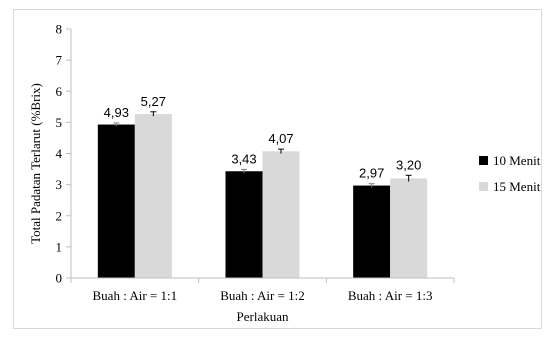 The image size is (555, 340). I want to click on data-label: 4,93, so click(116, 112).